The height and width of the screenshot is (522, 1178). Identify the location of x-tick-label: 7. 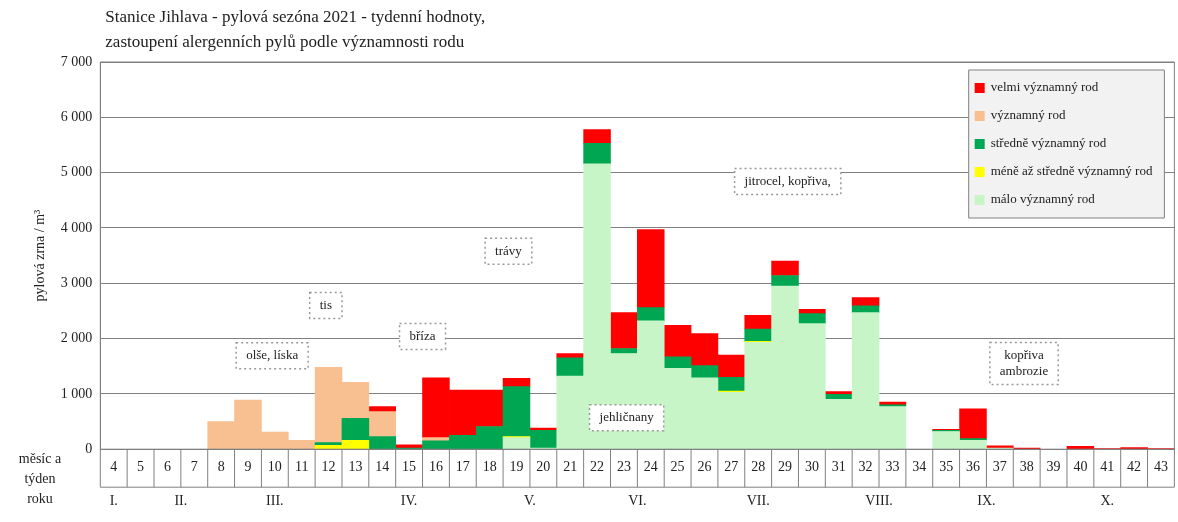
(194, 467).